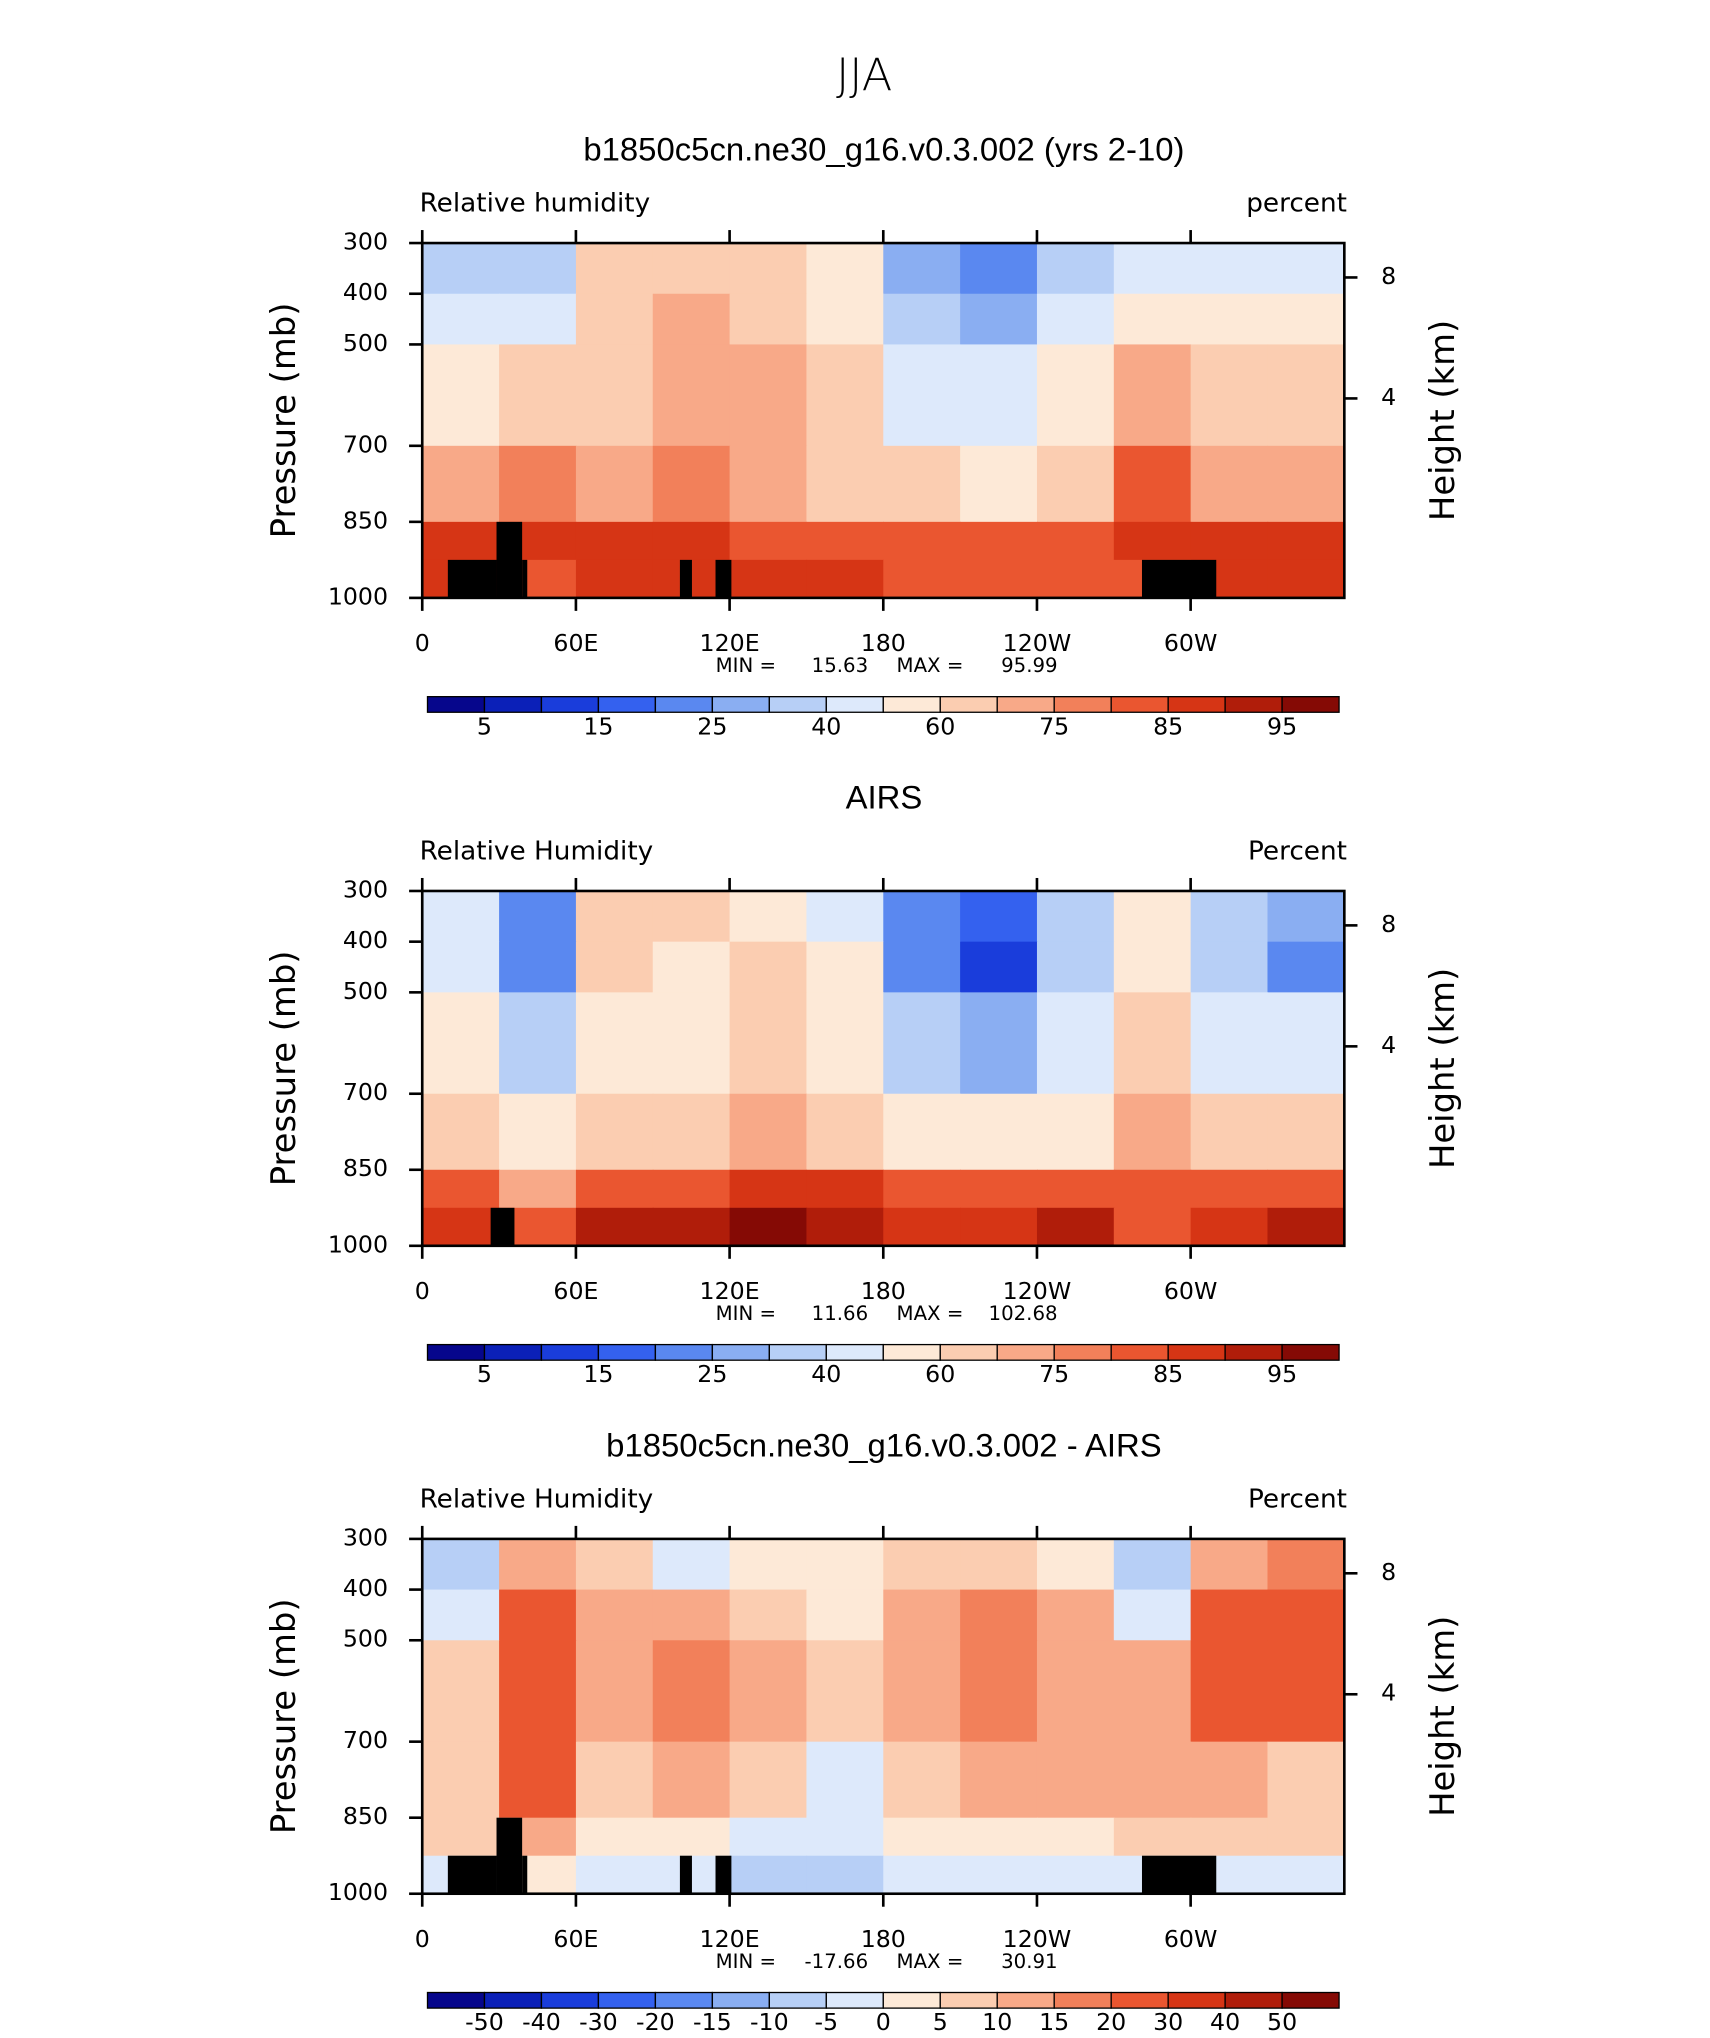 This screenshot has height=2038, width=1710. Describe the element at coordinates (883, 1939) in the screenshot. I see `x-tick-label: 180` at that location.